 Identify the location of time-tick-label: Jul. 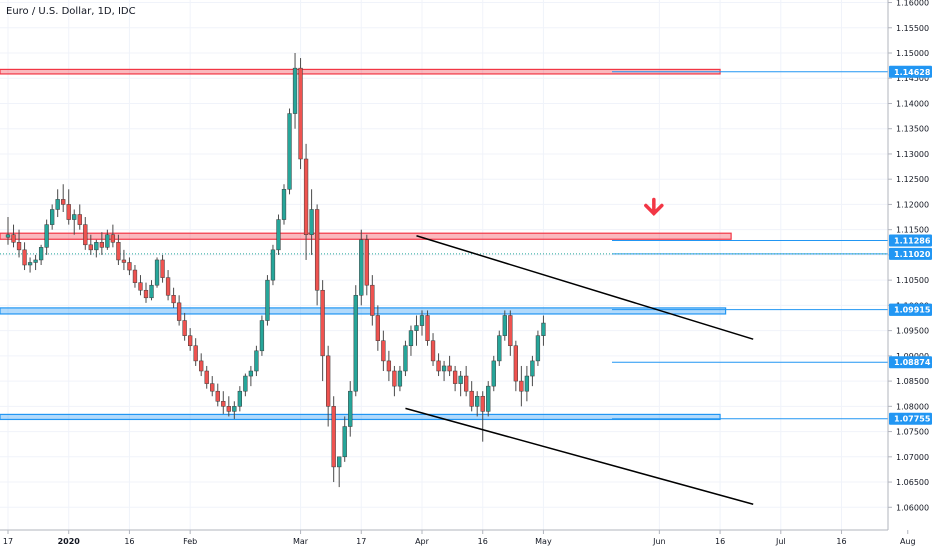
(780, 541).